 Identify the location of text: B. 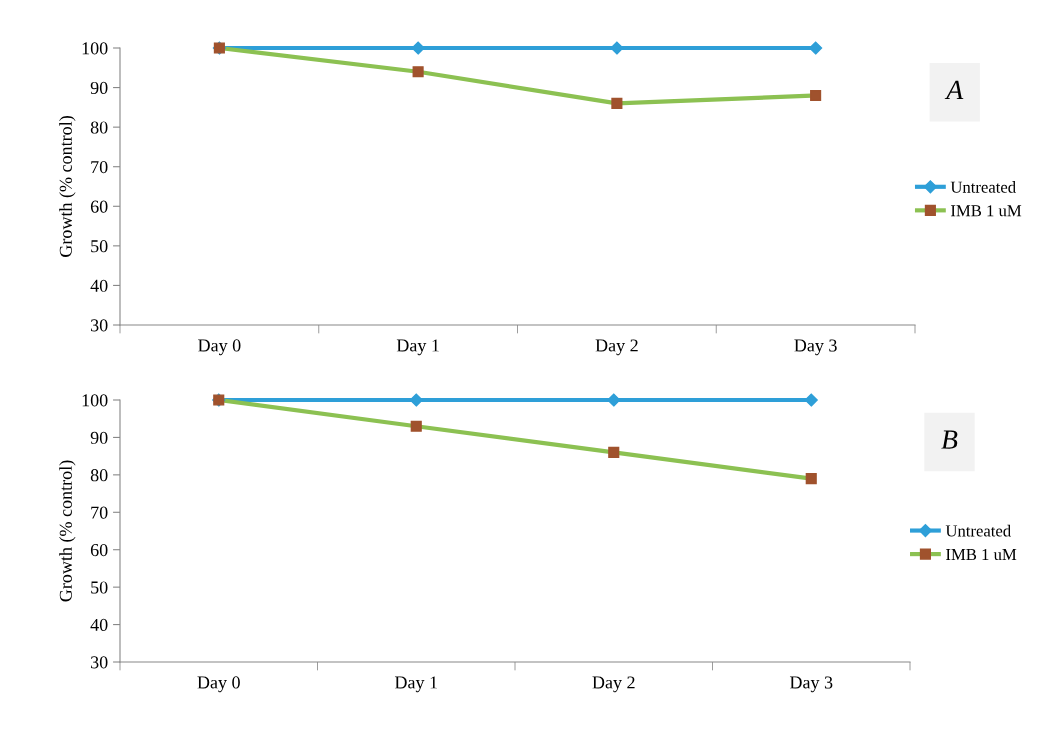
(949, 439).